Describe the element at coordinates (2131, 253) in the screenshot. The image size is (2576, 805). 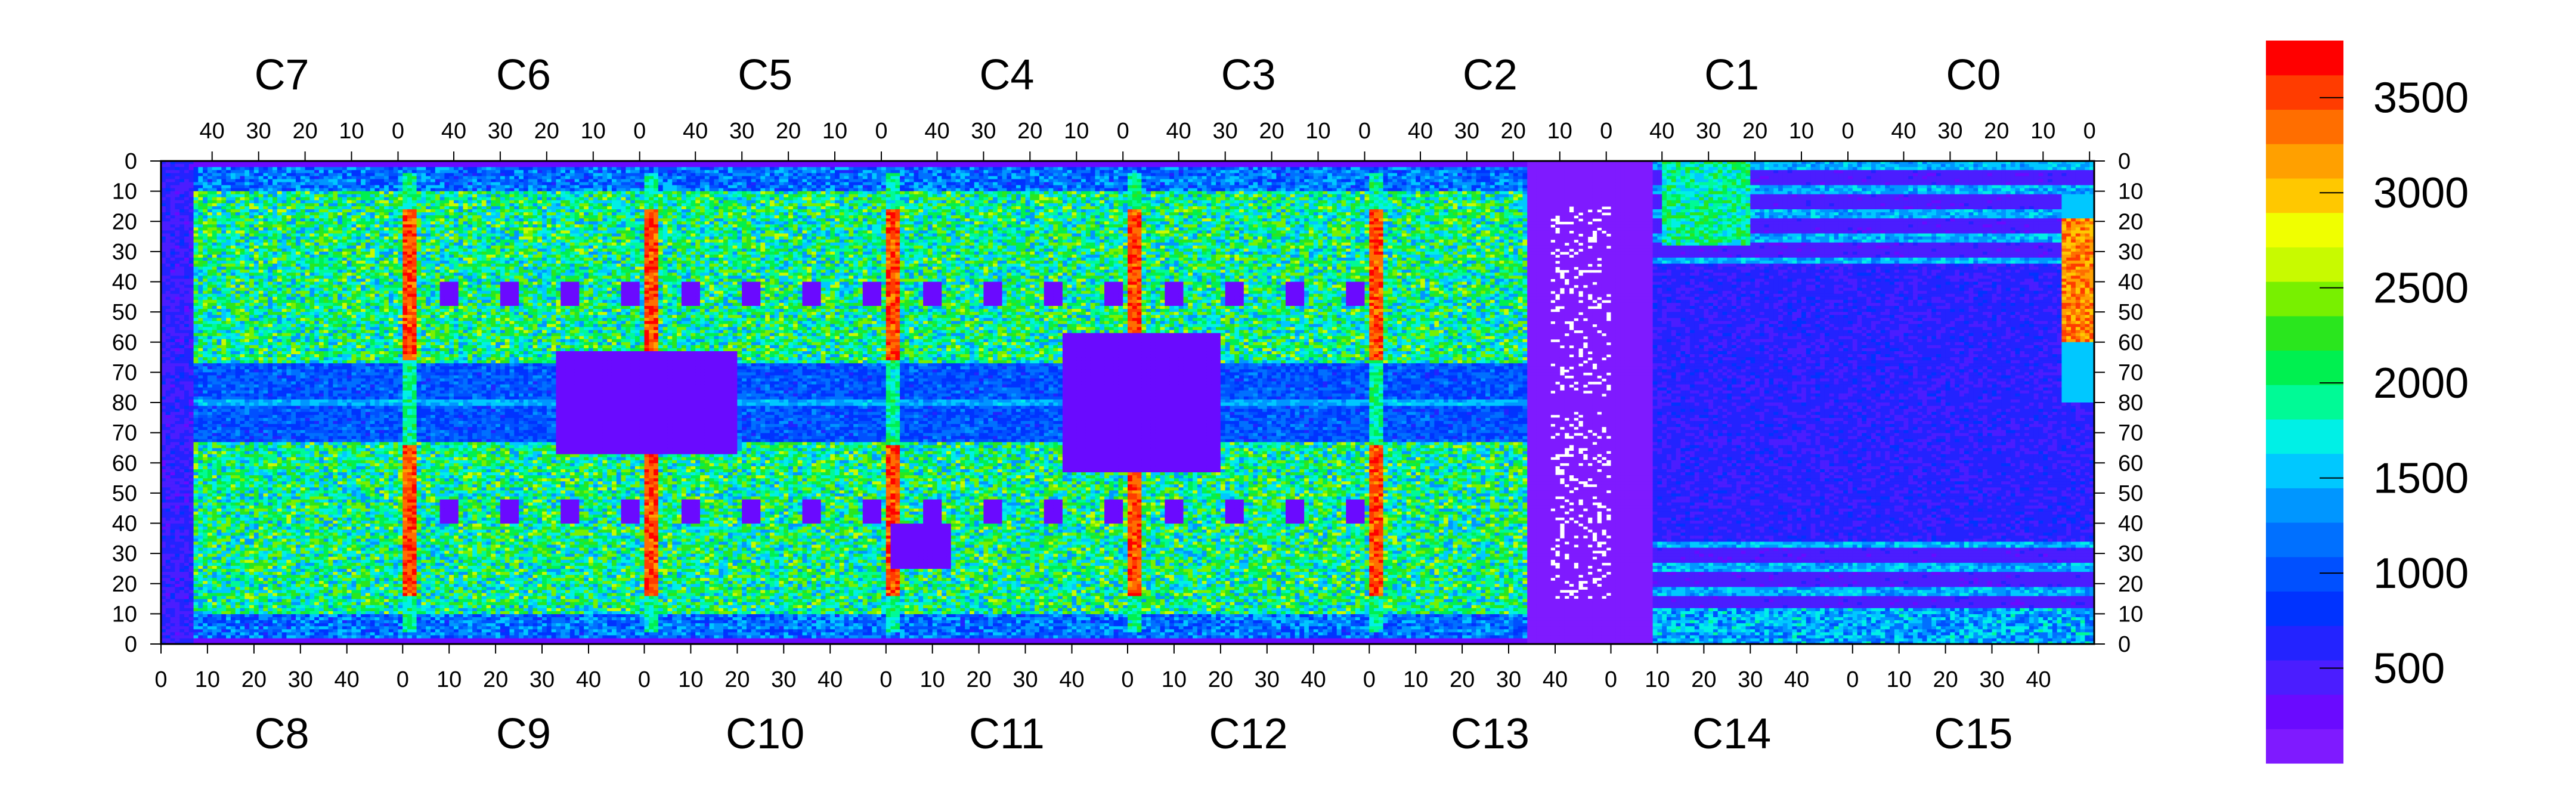
I see `y-tick-label-right: 30` at that location.